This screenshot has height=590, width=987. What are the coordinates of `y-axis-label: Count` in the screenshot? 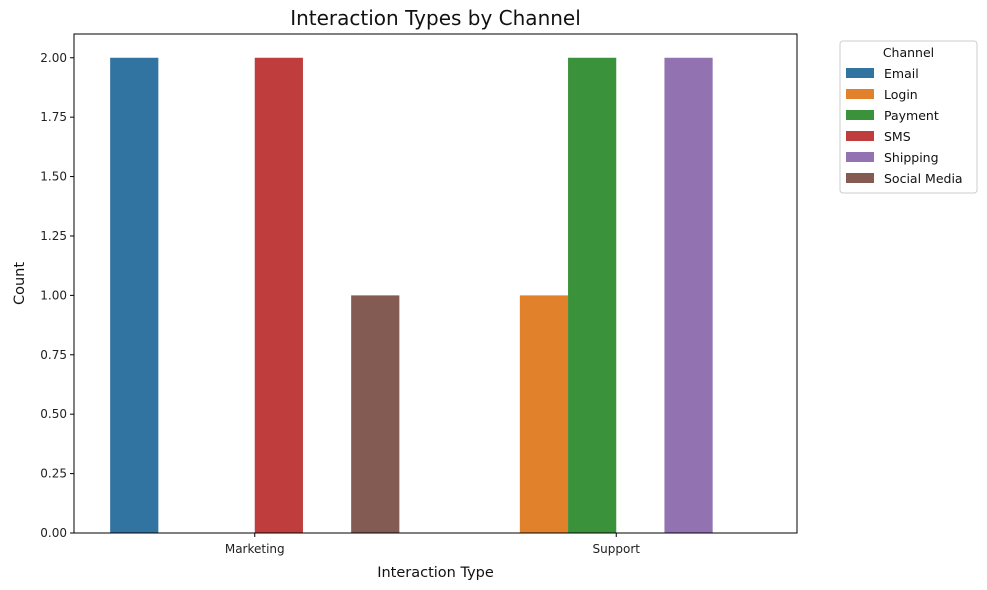 It's located at (20, 283).